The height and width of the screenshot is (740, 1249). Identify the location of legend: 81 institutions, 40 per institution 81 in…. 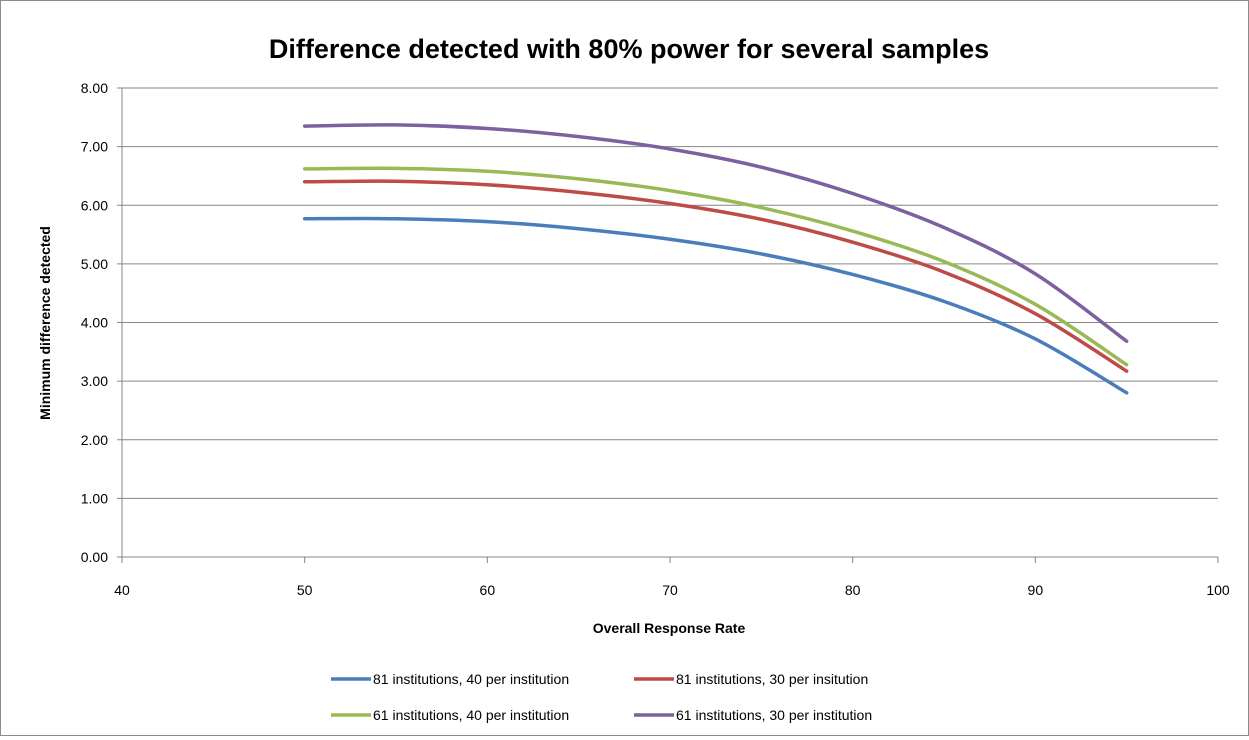
(601, 697).